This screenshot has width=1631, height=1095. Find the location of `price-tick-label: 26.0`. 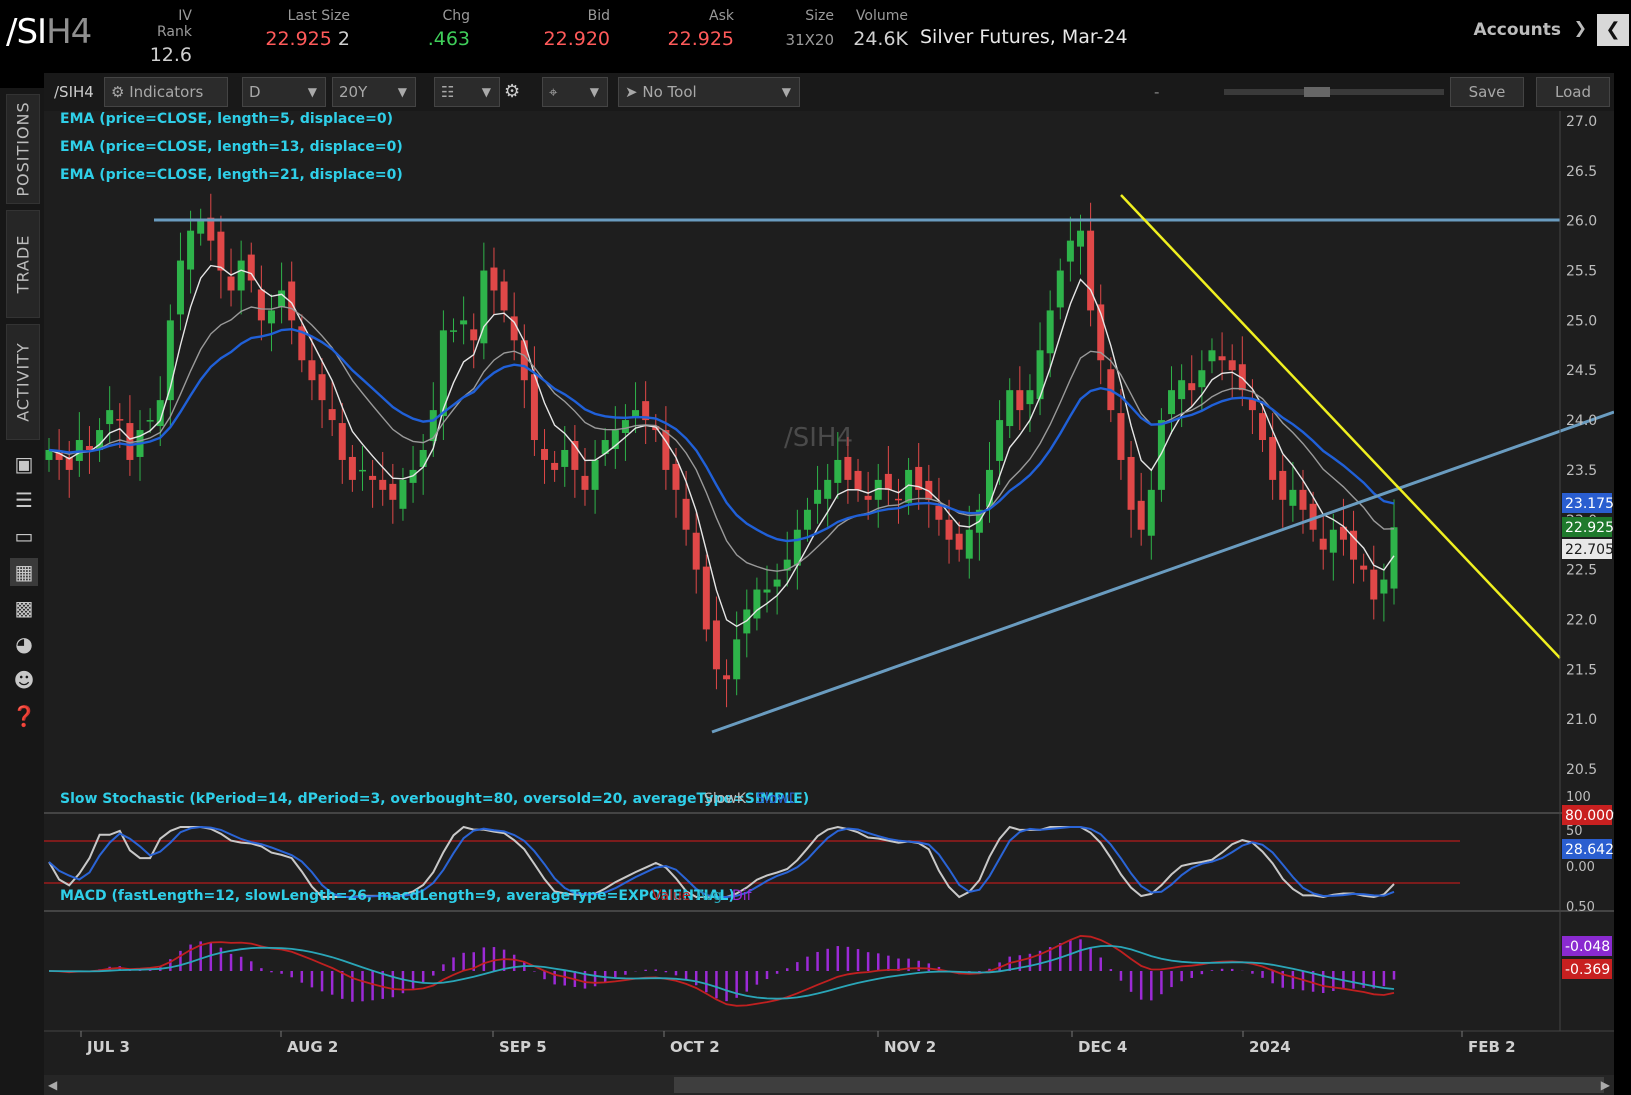

price-tick-label: 26.0 is located at coordinates (1581, 222).